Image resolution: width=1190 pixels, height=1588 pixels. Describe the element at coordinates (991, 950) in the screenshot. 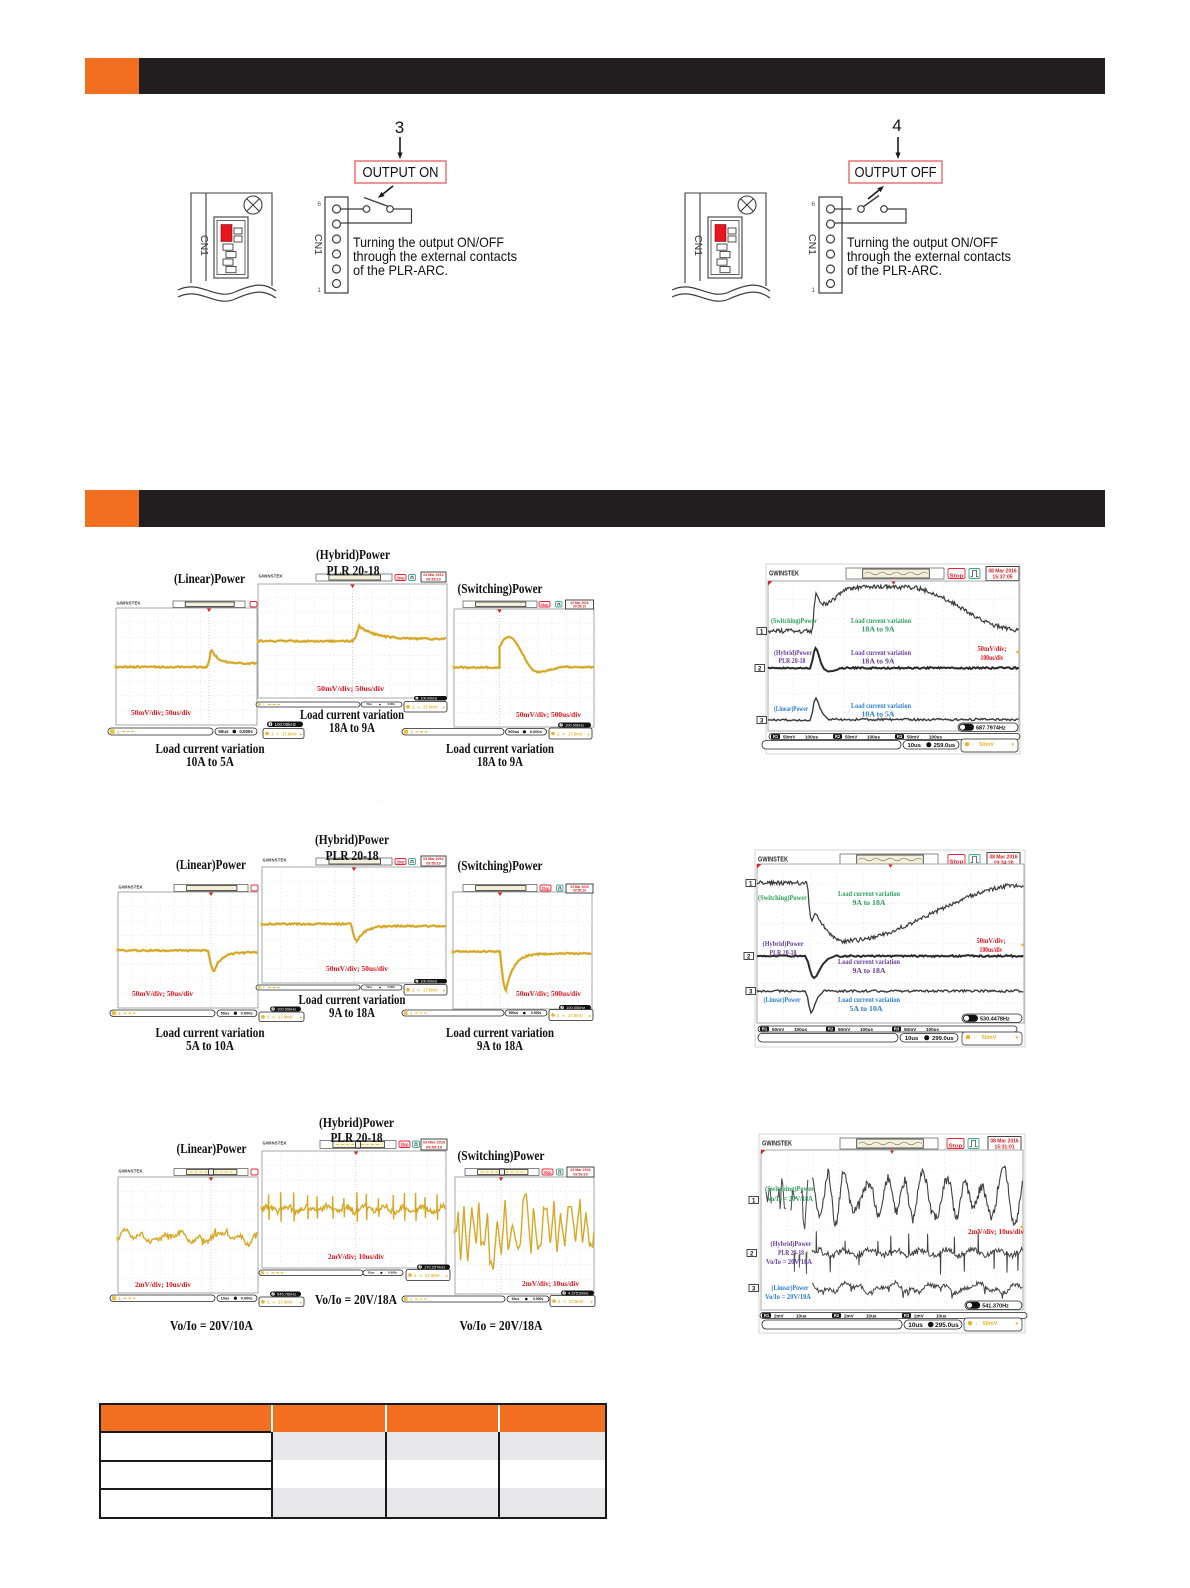

I see `svg-text: 100us/div` at that location.